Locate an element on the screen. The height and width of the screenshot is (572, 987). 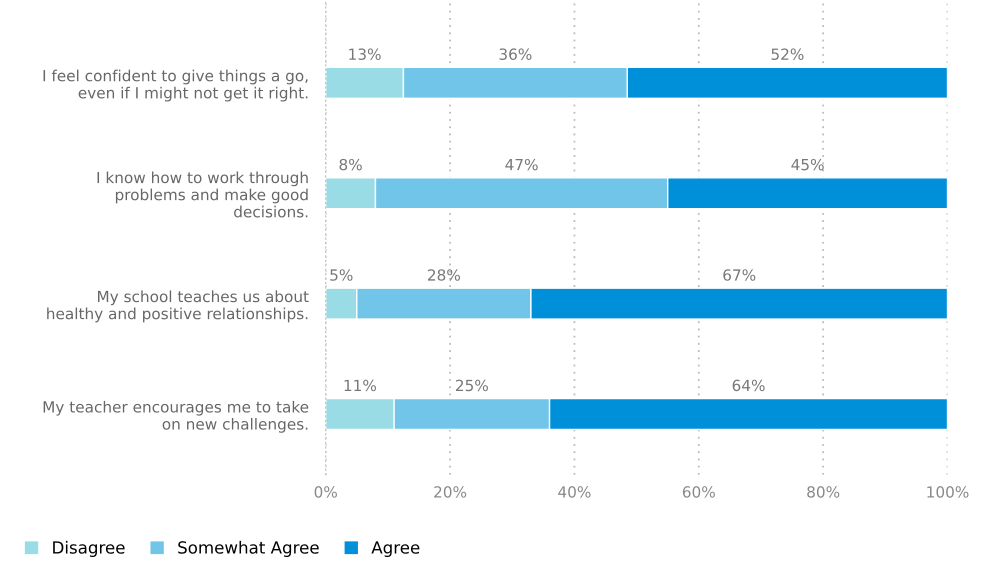
legend-label: Disagree is located at coordinates (89, 548).